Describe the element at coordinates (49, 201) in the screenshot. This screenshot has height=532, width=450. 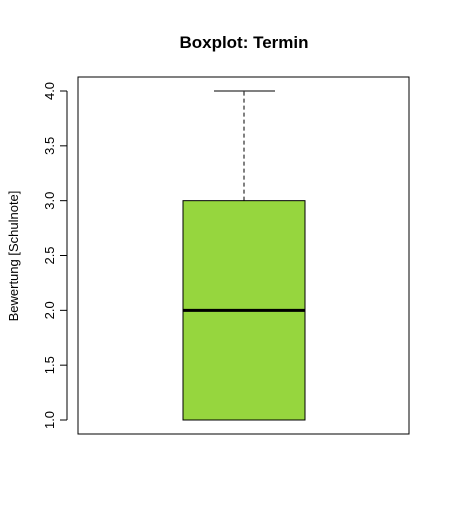
I see `y-tick-label: 3.0` at that location.